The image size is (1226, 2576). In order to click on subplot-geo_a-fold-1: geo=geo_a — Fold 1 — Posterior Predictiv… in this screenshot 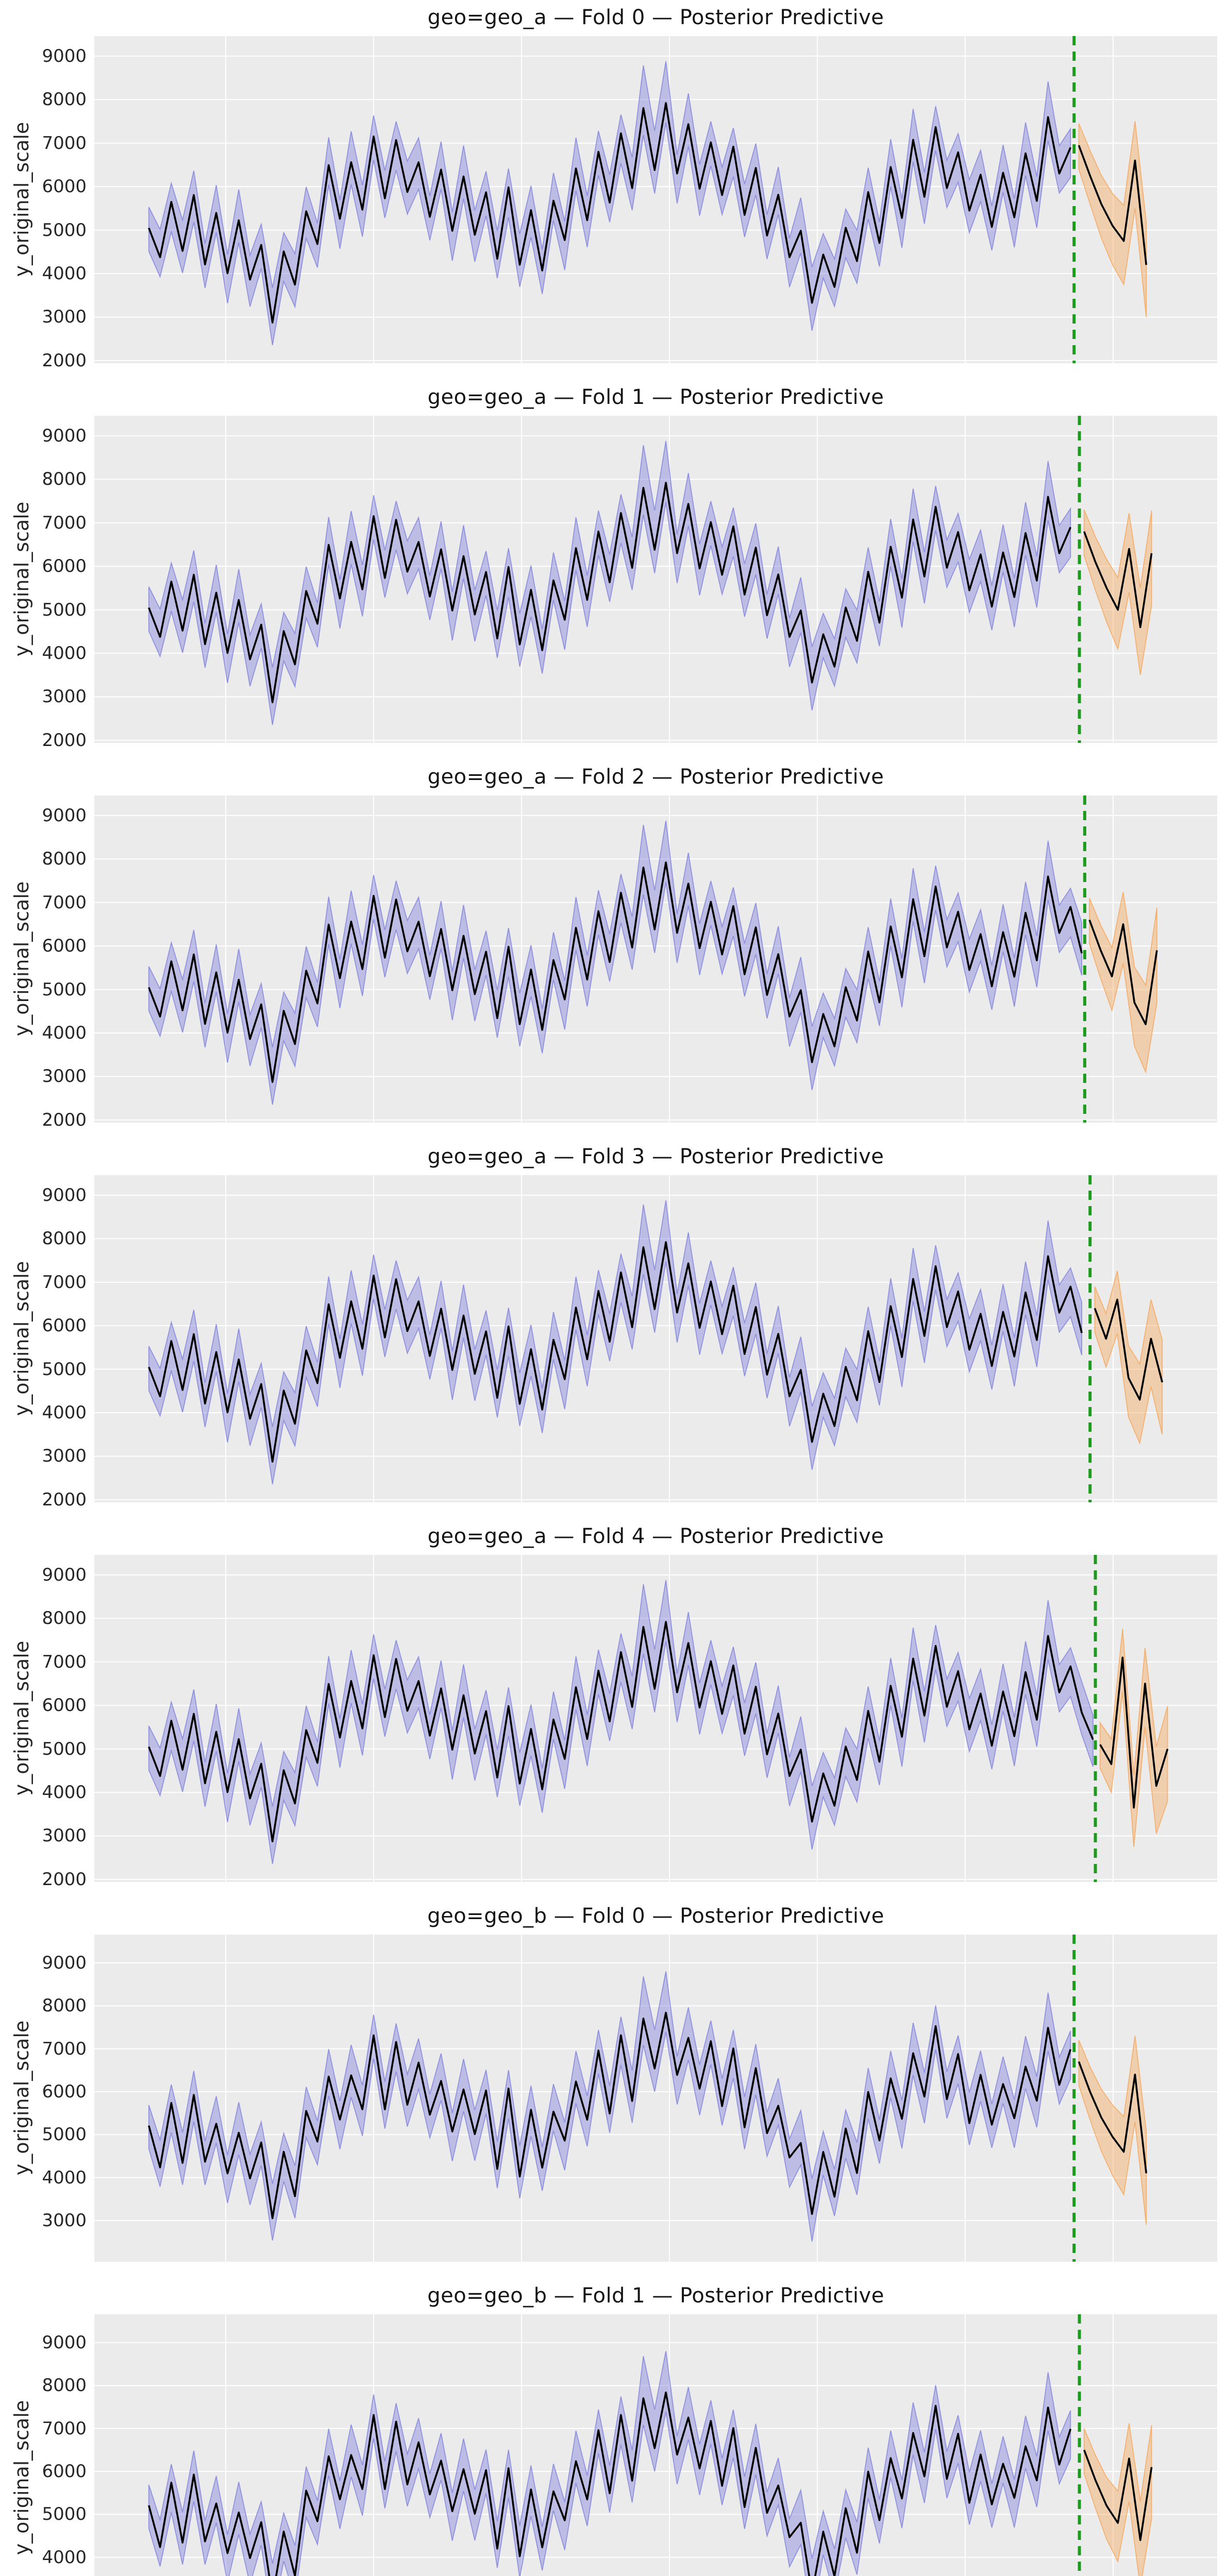, I will do `click(613, 569)`.